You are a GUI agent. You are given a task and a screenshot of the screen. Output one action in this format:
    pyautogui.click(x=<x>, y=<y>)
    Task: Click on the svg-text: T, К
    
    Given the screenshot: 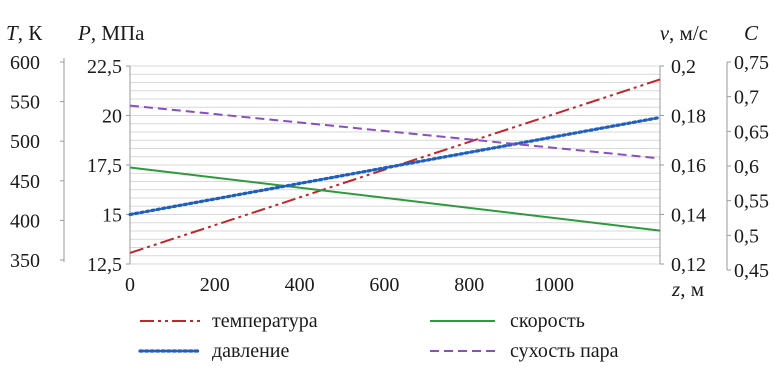 What is the action you would take?
    pyautogui.click(x=24, y=33)
    